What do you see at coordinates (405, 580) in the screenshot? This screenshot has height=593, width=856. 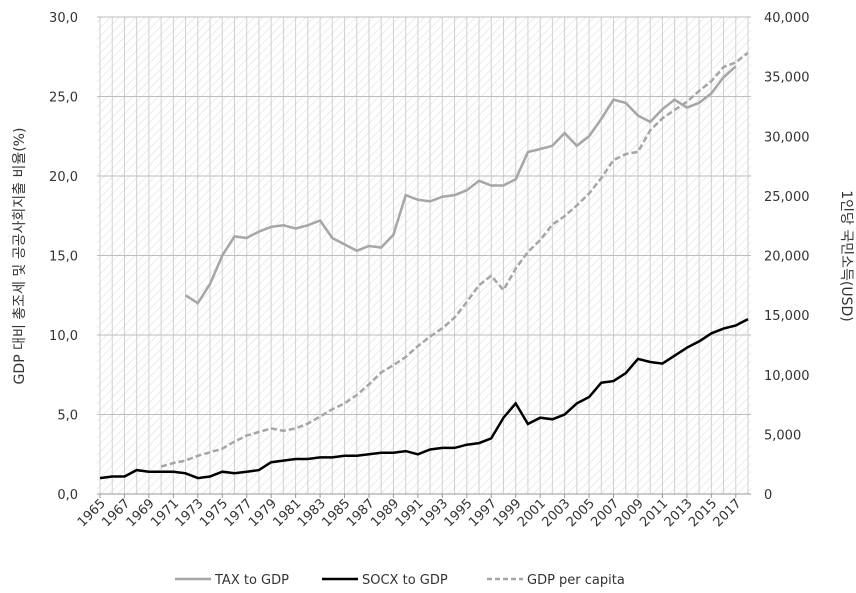 I see `legend-label: SOCX to GDP` at bounding box center [405, 580].